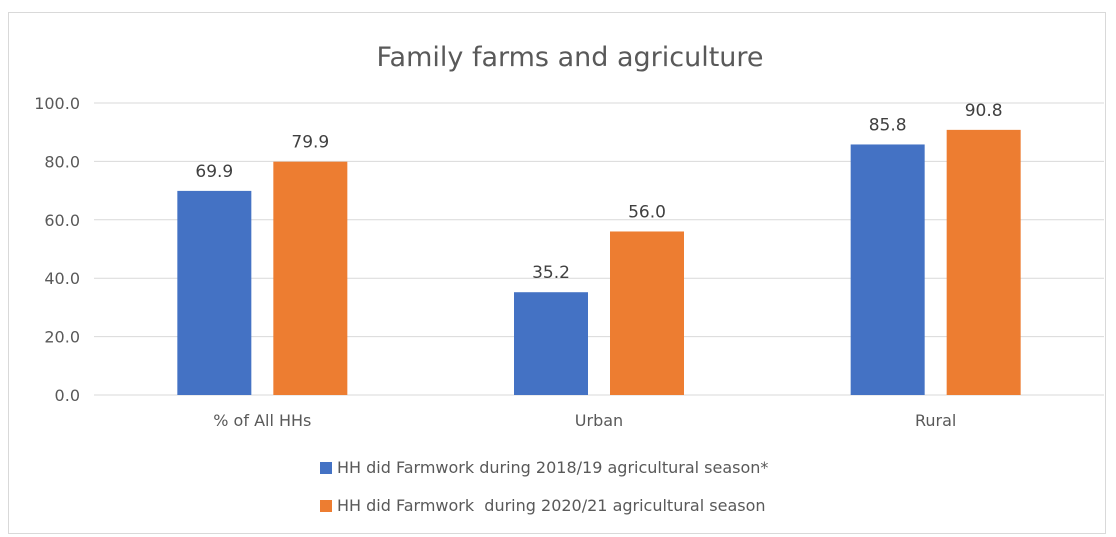  Describe the element at coordinates (647, 212) in the screenshot. I see `data-label: 56.0` at that location.